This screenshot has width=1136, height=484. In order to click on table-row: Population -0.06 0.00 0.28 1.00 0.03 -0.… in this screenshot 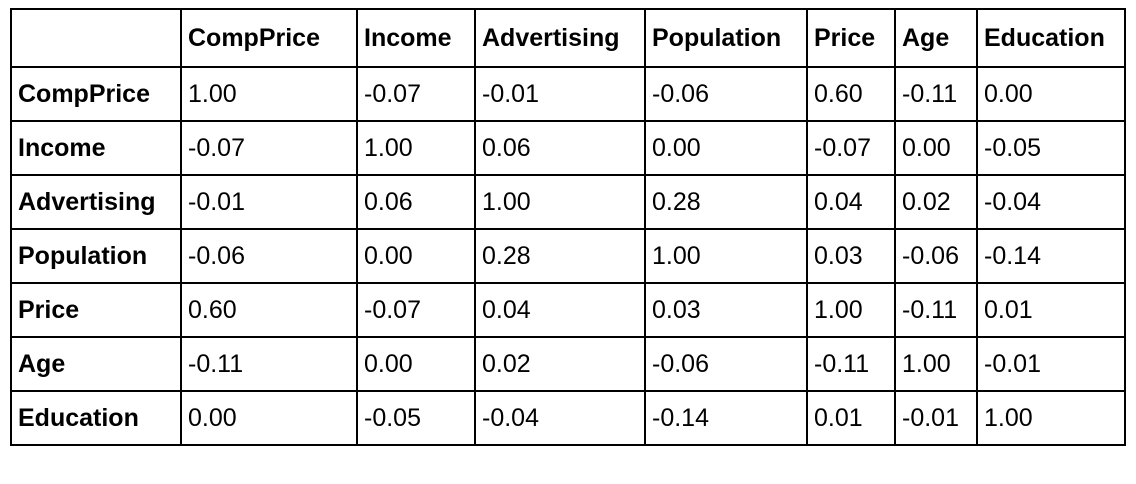, I will do `click(568, 256)`.